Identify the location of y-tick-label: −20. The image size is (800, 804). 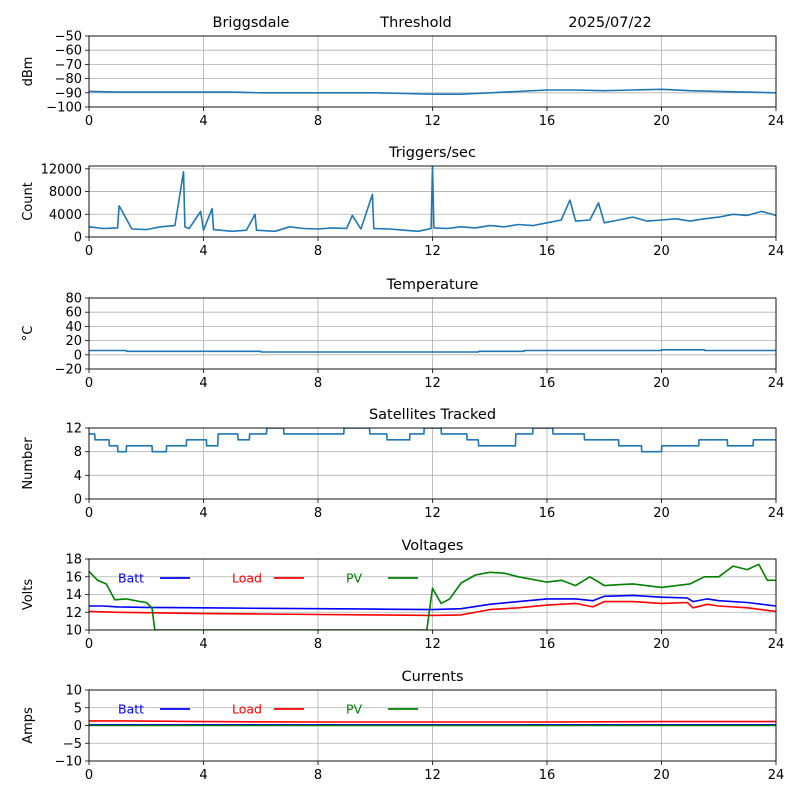
(68, 370).